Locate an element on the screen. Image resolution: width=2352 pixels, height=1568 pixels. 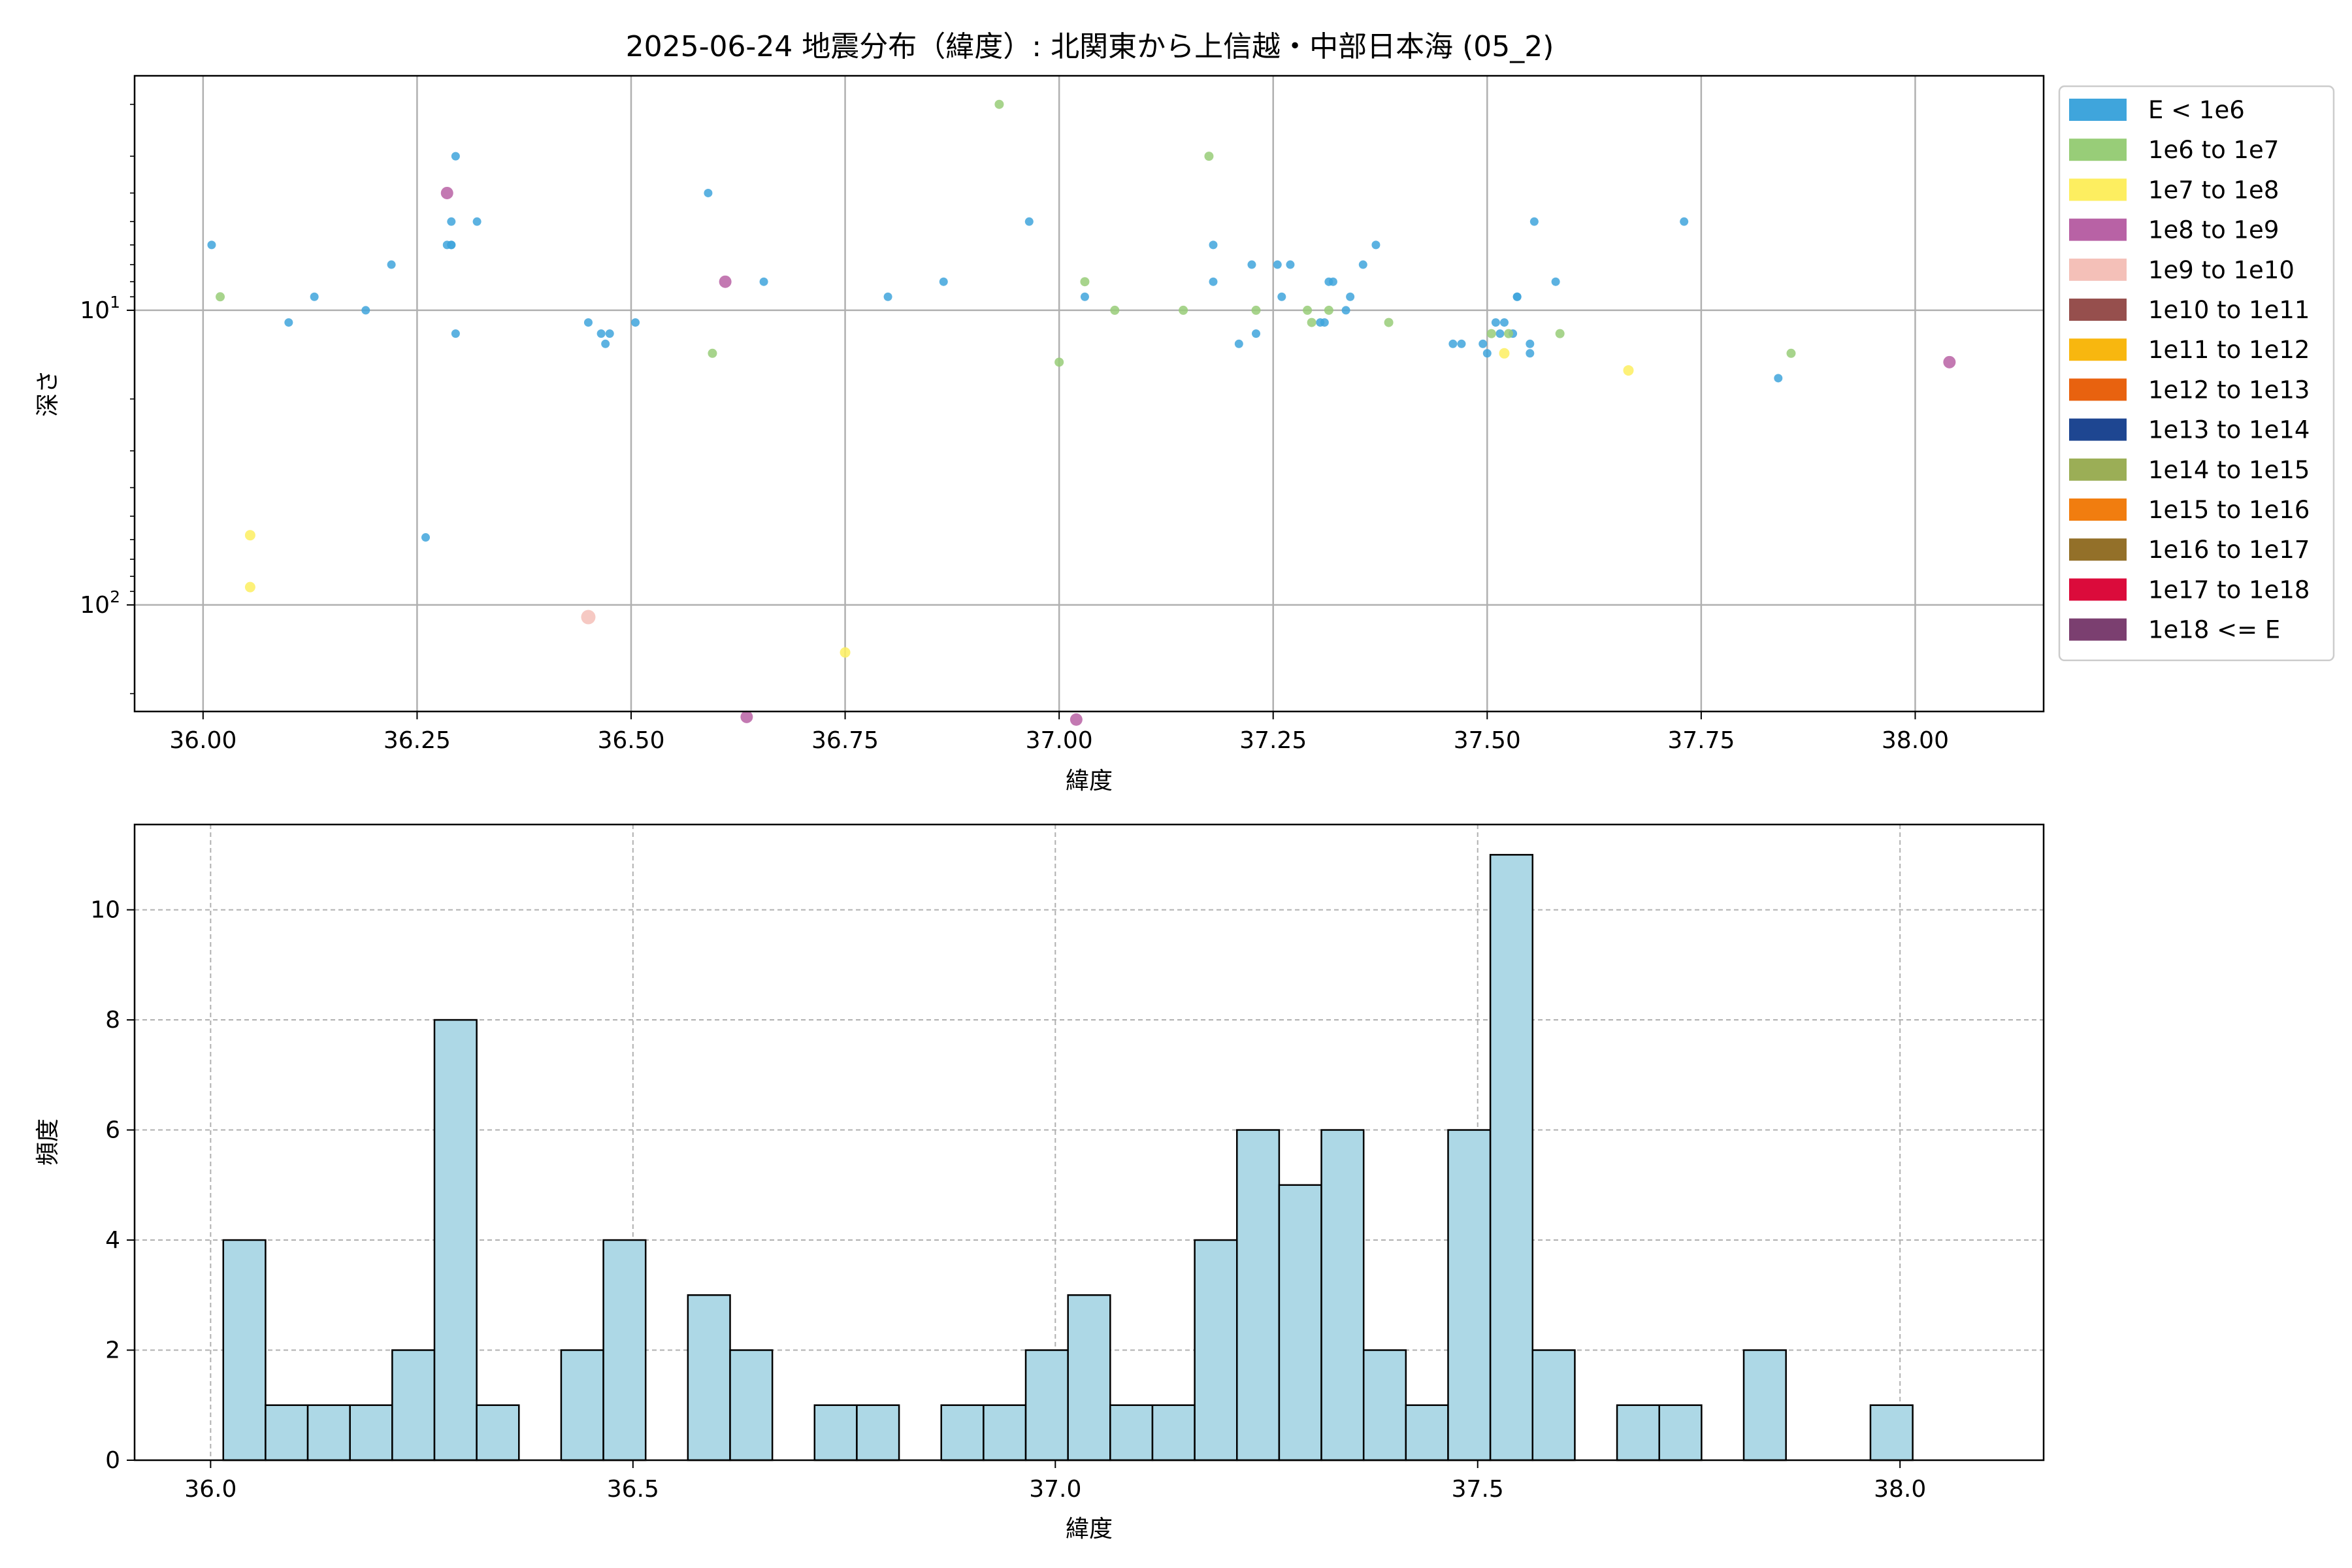
histogram-y-tick-label: 4 is located at coordinates (112, 1240).